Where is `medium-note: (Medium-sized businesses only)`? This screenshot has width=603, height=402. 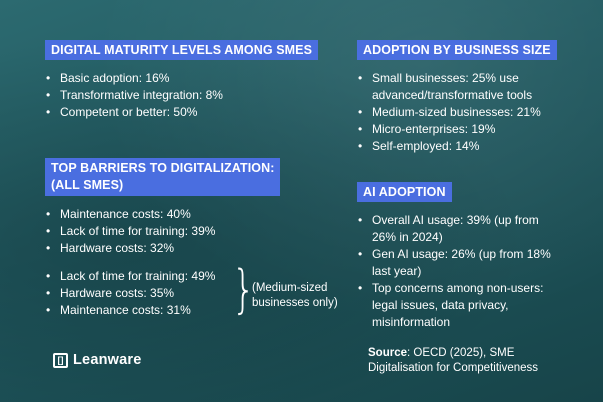 medium-note: (Medium-sized businesses only) is located at coordinates (295, 296).